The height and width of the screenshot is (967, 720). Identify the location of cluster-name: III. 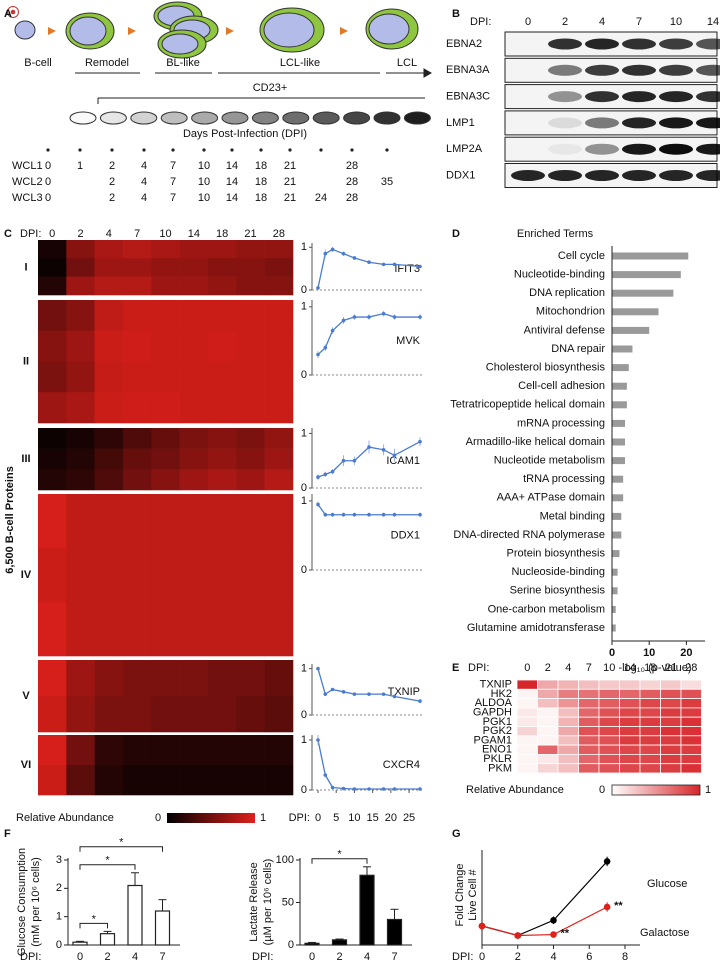
(25, 459).